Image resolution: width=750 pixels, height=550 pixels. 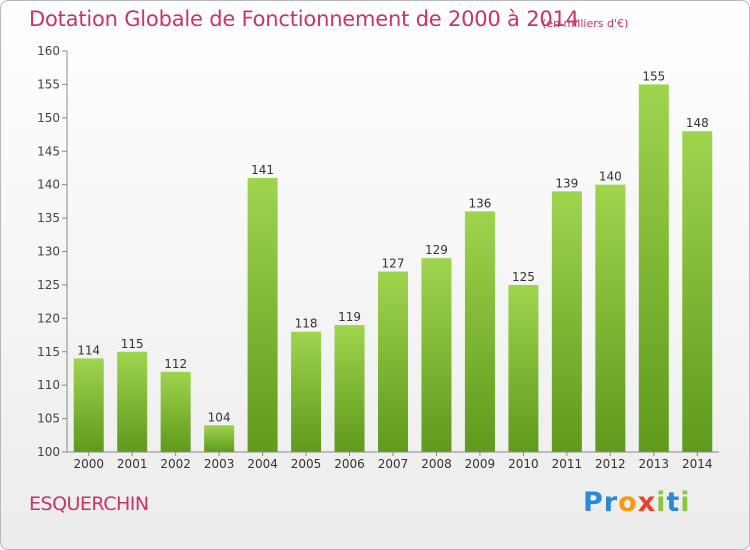 I want to click on y-tick-label: 105, so click(x=48, y=419).